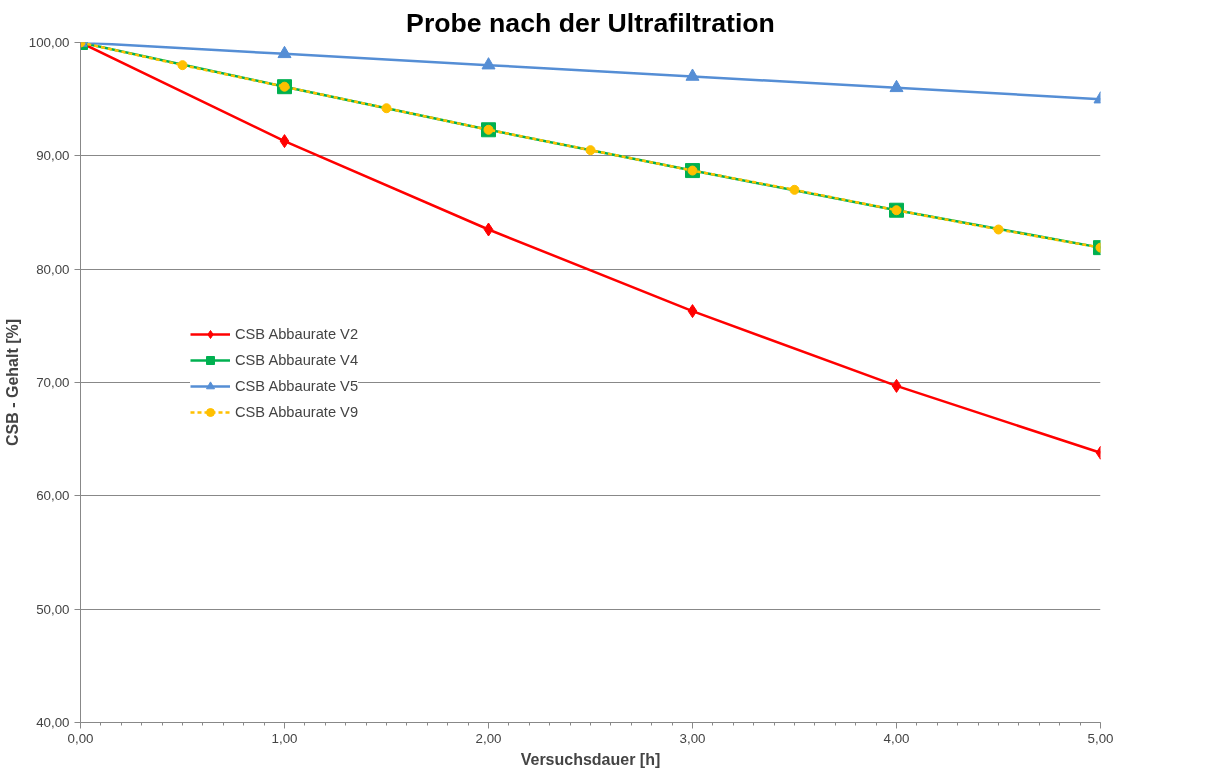 The image size is (1209, 778). Describe the element at coordinates (590, 22) in the screenshot. I see `chart-title: Probe nach der Ultrafiltration` at that location.